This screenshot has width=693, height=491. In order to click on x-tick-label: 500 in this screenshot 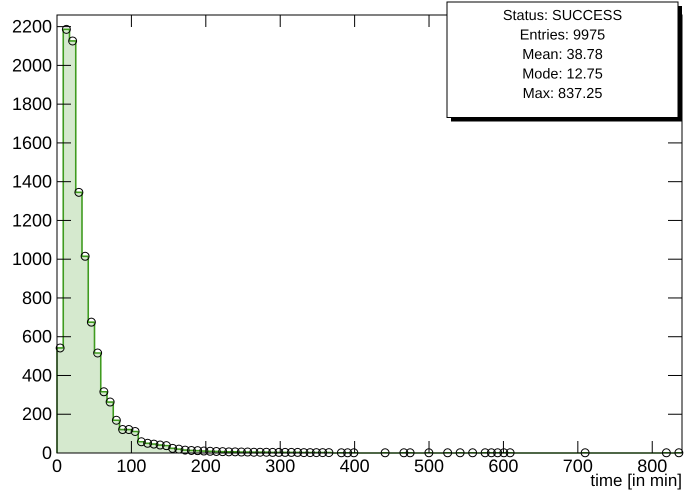, I will do `click(429, 466)`.